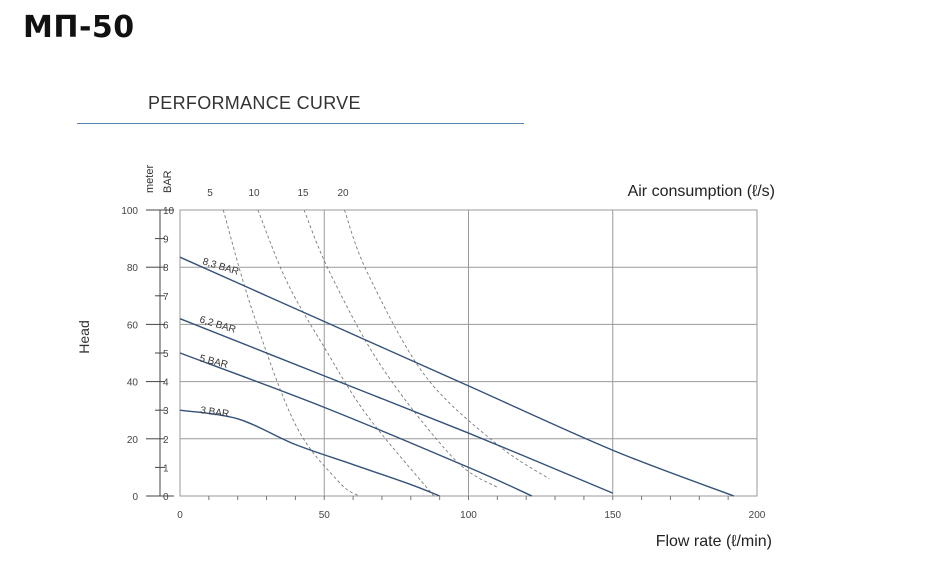  What do you see at coordinates (468, 515) in the screenshot?
I see `x-tick-label: 100` at bounding box center [468, 515].